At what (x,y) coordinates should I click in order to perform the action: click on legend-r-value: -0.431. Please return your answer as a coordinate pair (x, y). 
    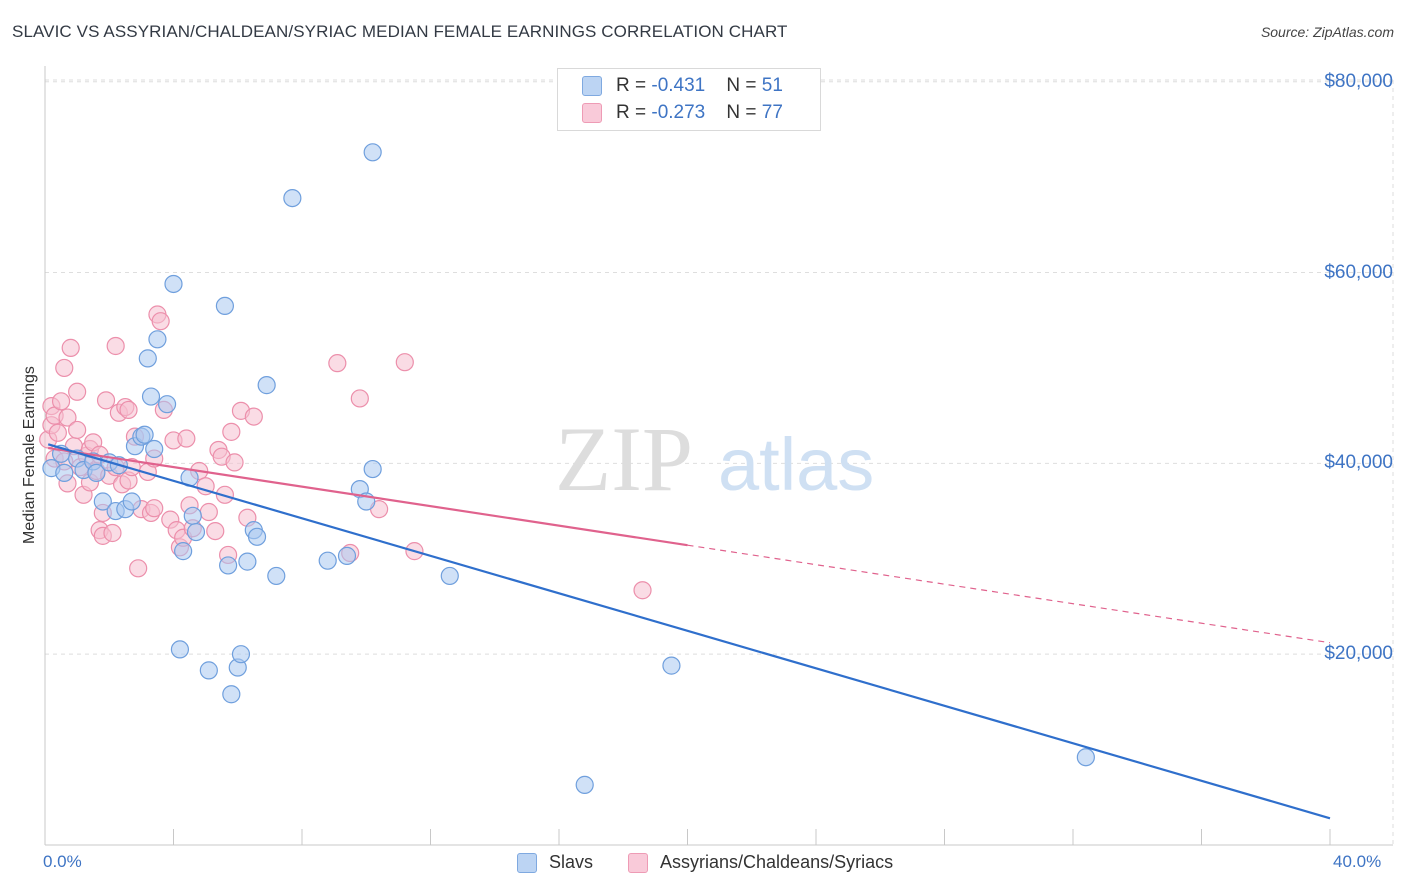
    Looking at the image, I should click on (678, 85).